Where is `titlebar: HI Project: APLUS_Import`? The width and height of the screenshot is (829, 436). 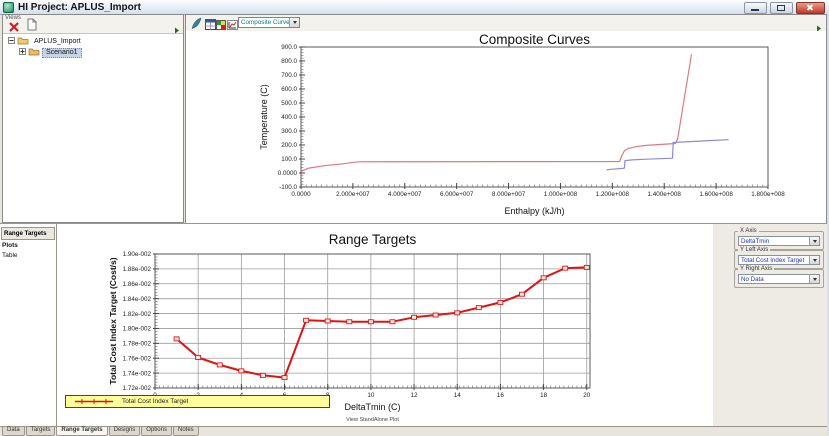
titlebar: HI Project: APLUS_Import is located at coordinates (414, 7).